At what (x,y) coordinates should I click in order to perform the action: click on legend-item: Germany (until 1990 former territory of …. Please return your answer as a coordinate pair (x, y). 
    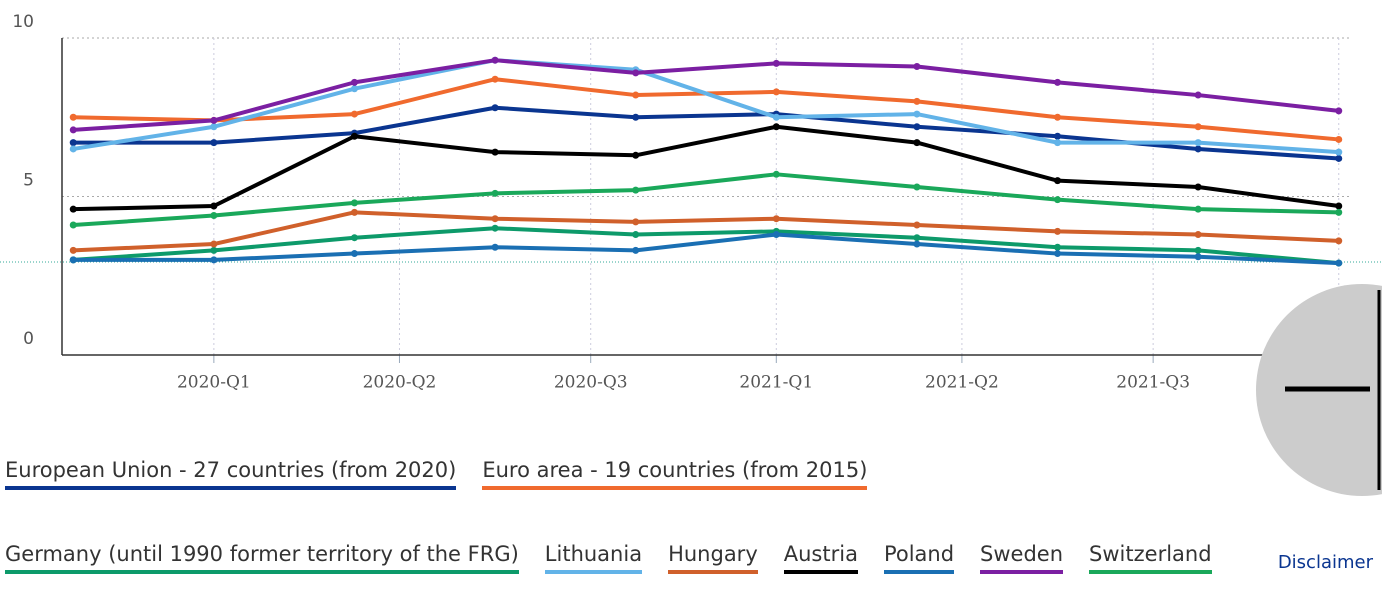
    Looking at the image, I should click on (262, 558).